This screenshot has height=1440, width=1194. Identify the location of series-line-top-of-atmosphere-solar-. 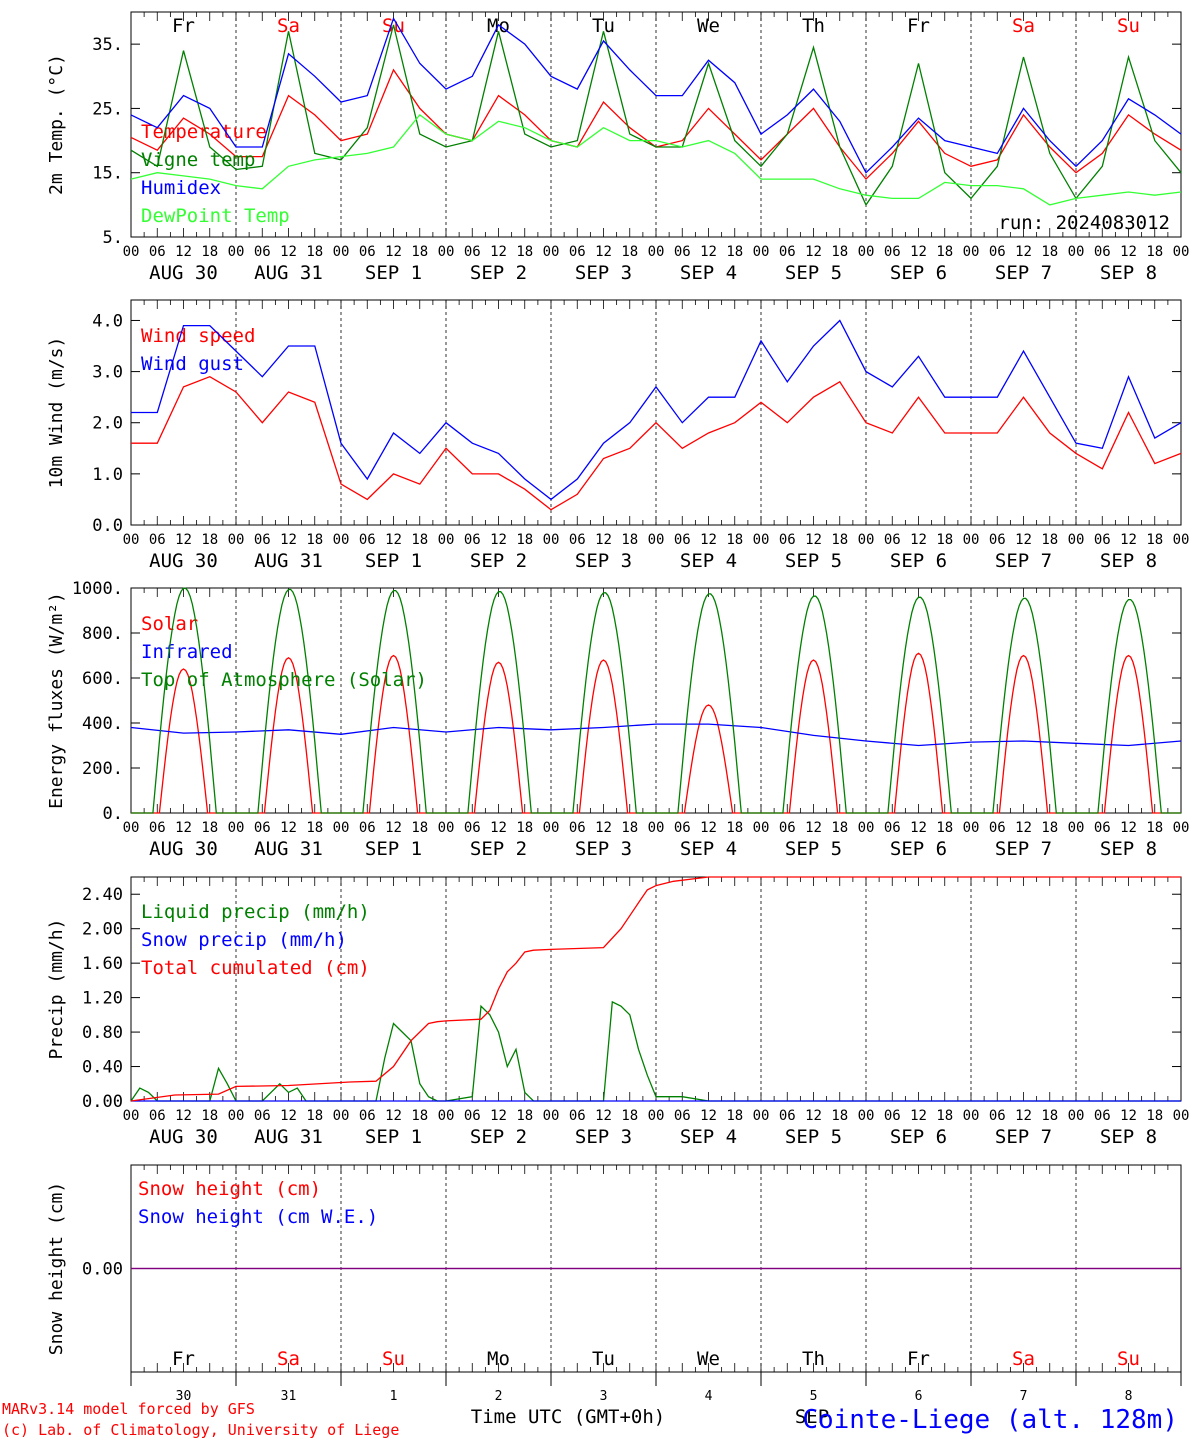
(656, 700).